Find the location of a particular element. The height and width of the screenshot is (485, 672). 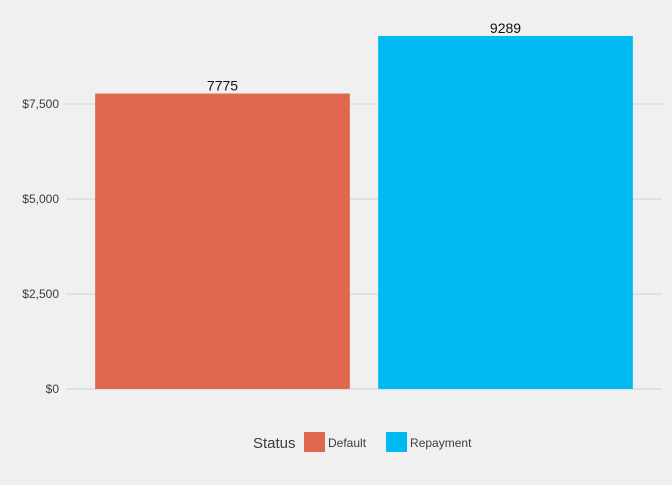

legend-swatch-default is located at coordinates (314, 442).